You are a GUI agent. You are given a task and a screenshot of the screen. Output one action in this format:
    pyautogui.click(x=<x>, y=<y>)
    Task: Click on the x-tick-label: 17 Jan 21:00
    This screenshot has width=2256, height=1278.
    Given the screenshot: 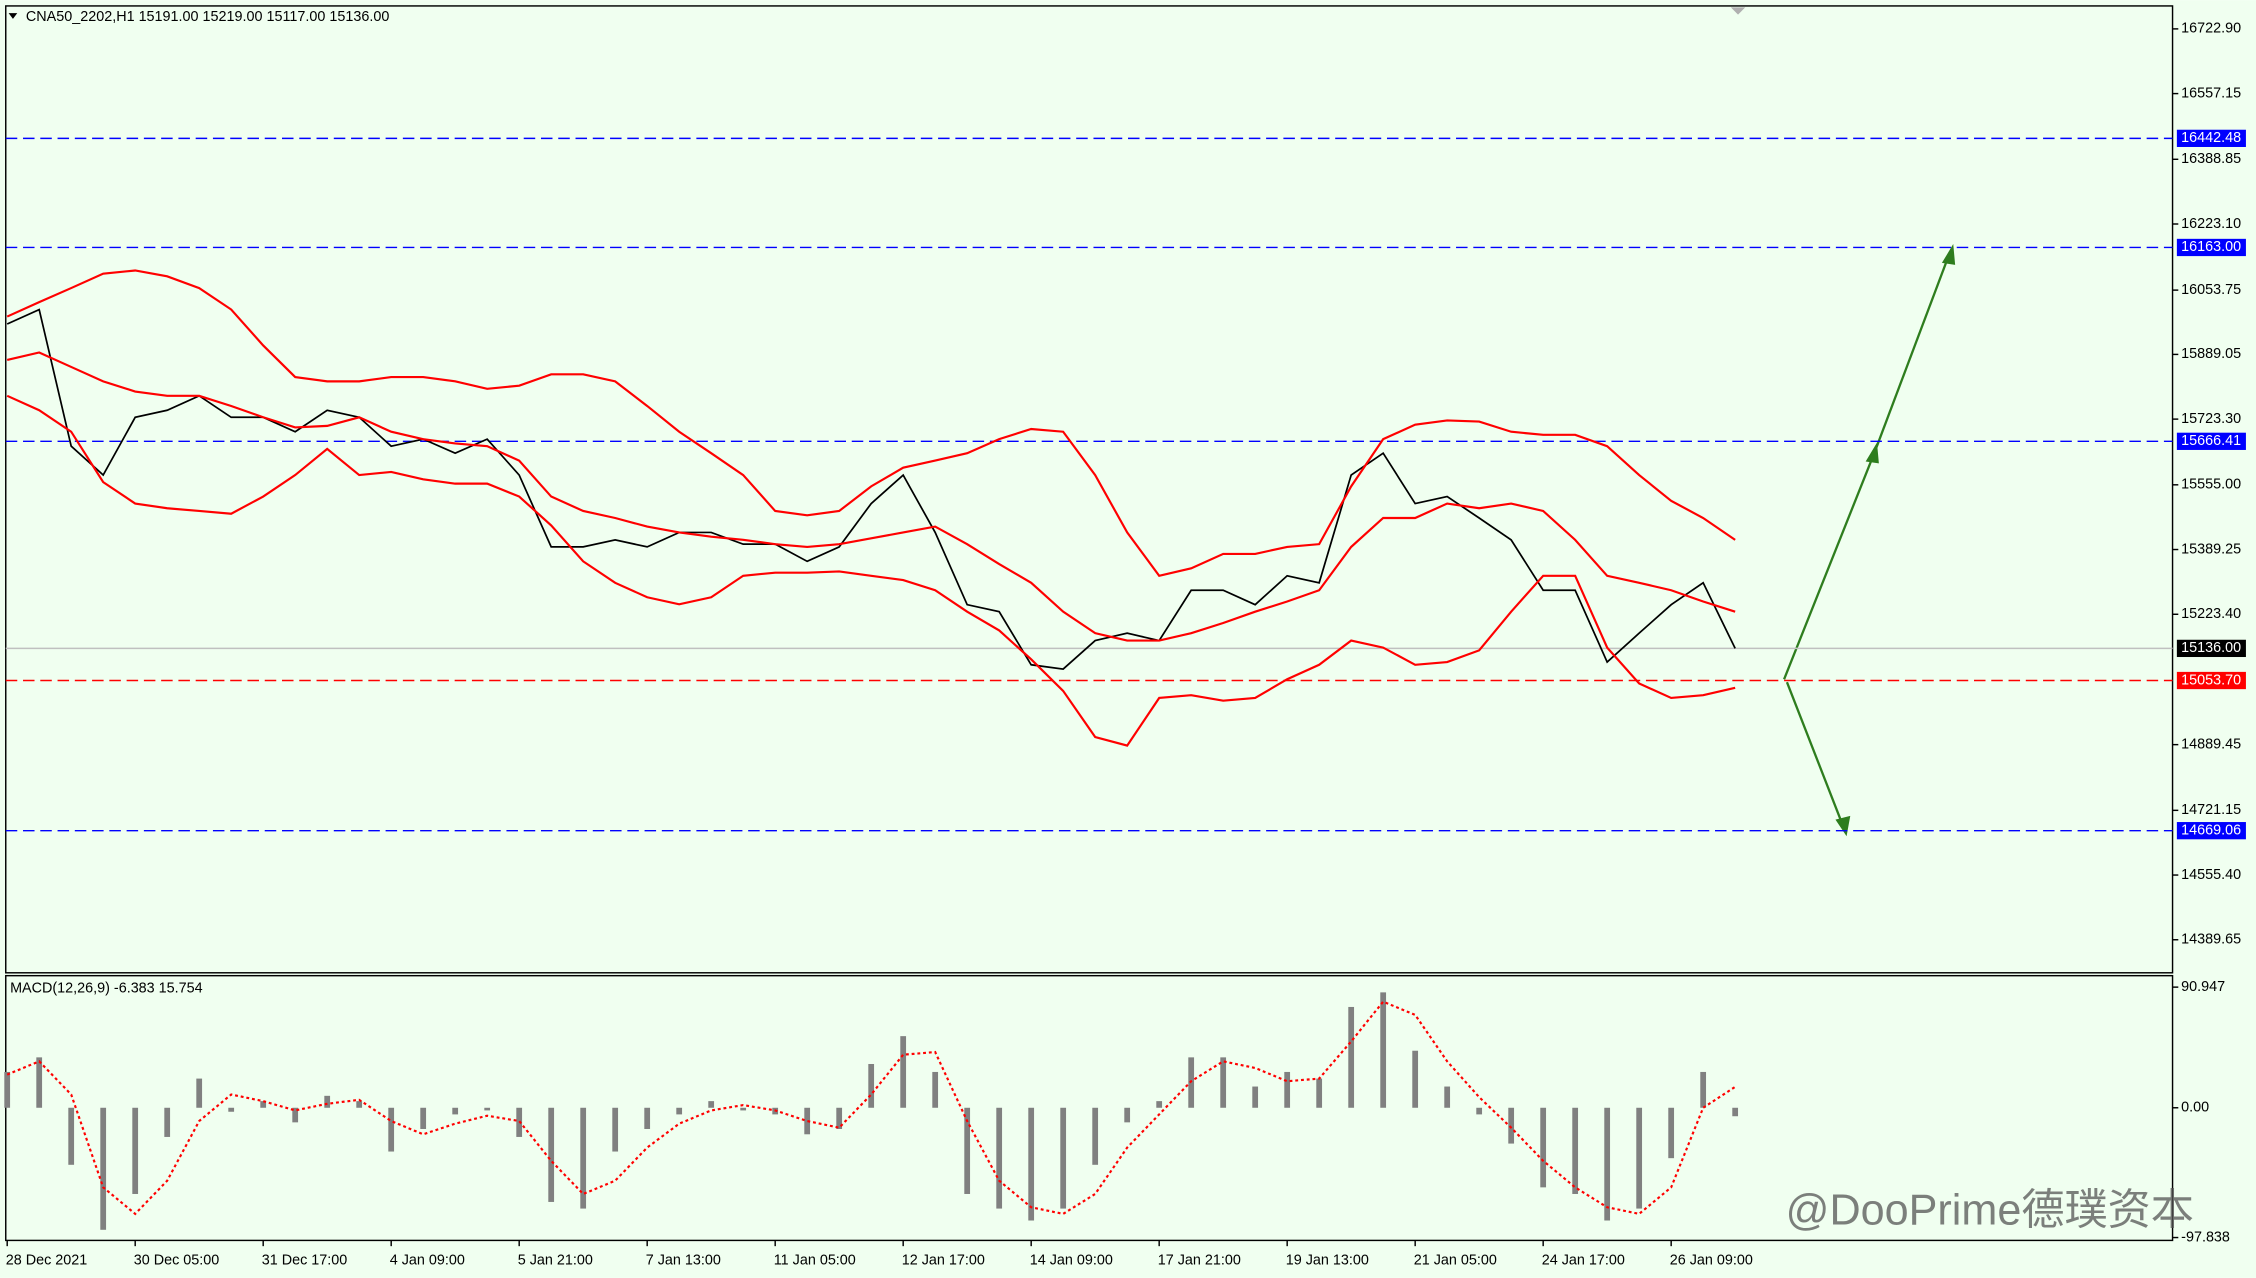 What is the action you would take?
    pyautogui.click(x=1199, y=1260)
    